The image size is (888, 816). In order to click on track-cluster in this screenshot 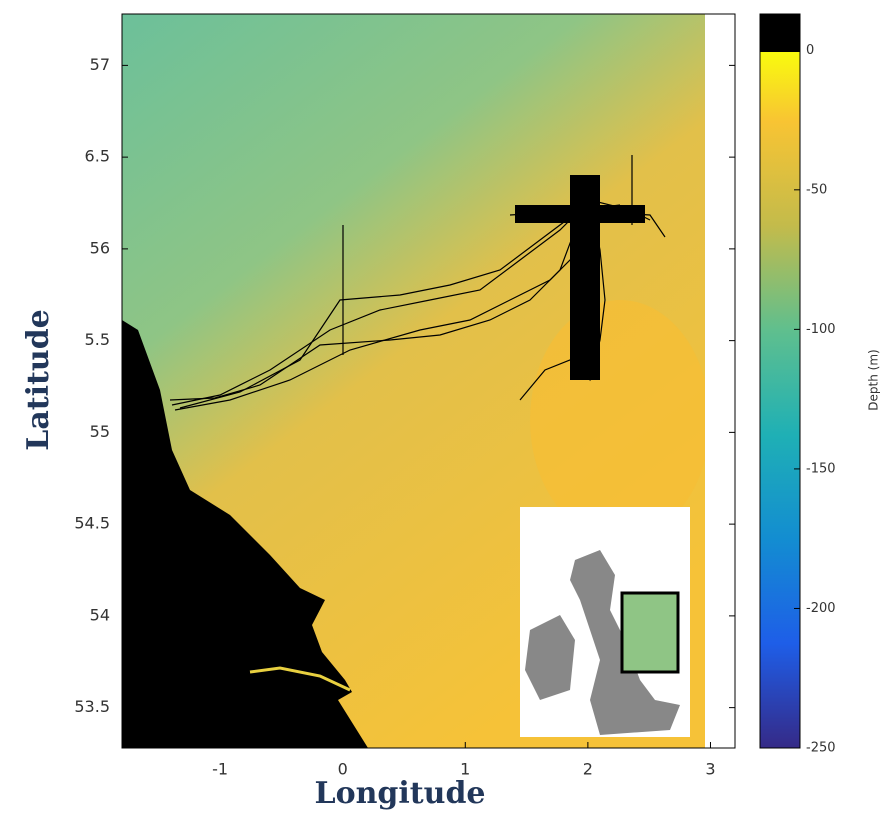, I will do `click(580, 214)`.